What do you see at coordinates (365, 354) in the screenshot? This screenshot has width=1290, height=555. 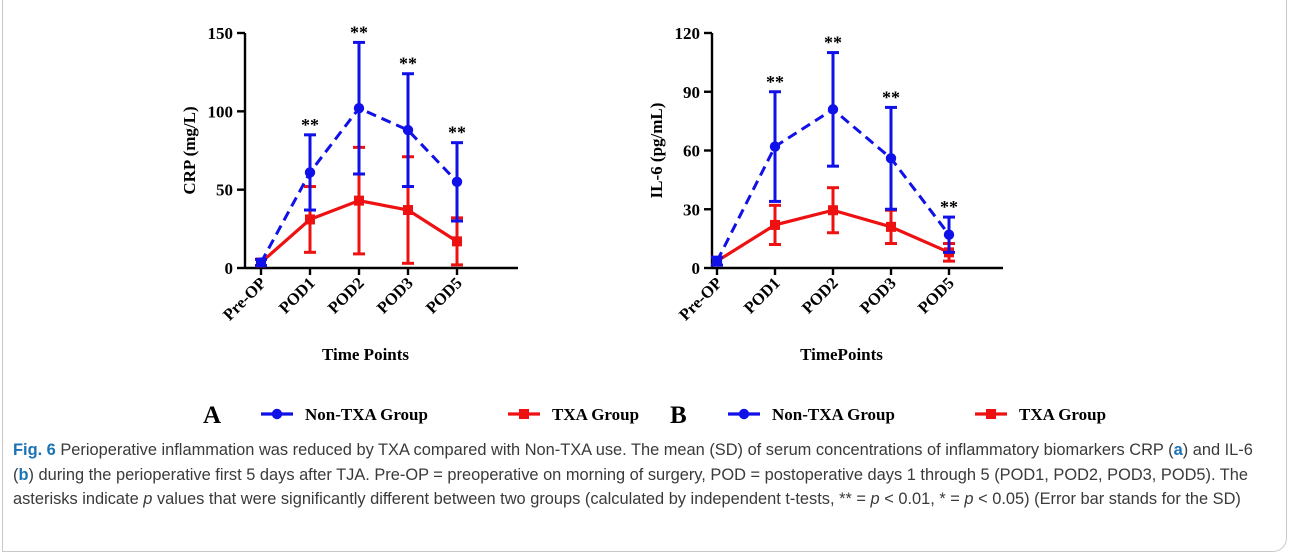 I see `x-axis-title: Time Points` at bounding box center [365, 354].